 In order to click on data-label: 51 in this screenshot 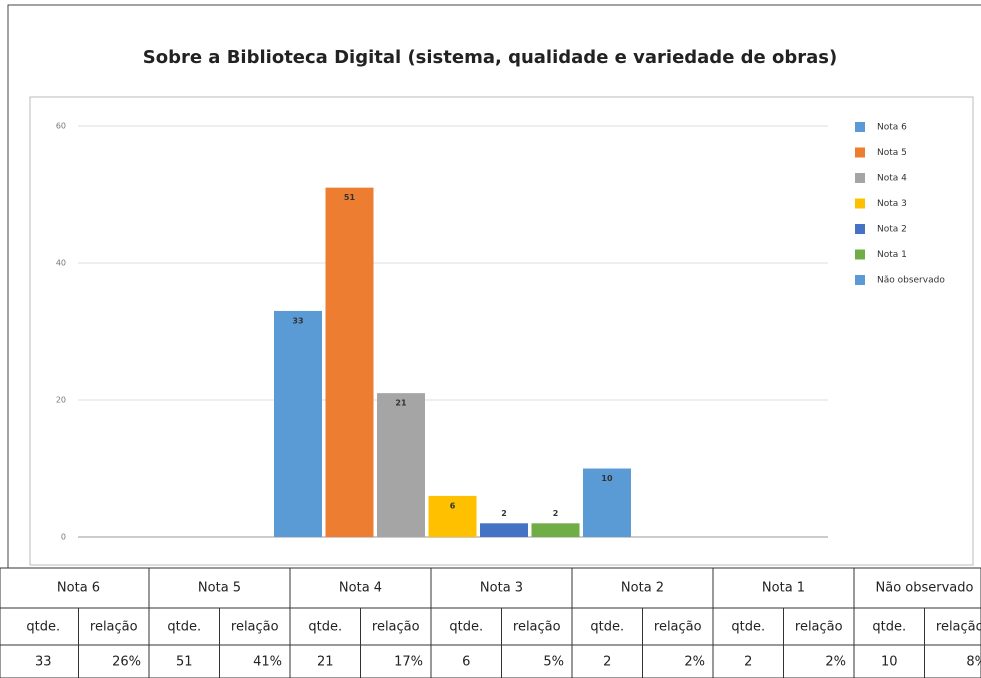, I will do `click(350, 197)`.